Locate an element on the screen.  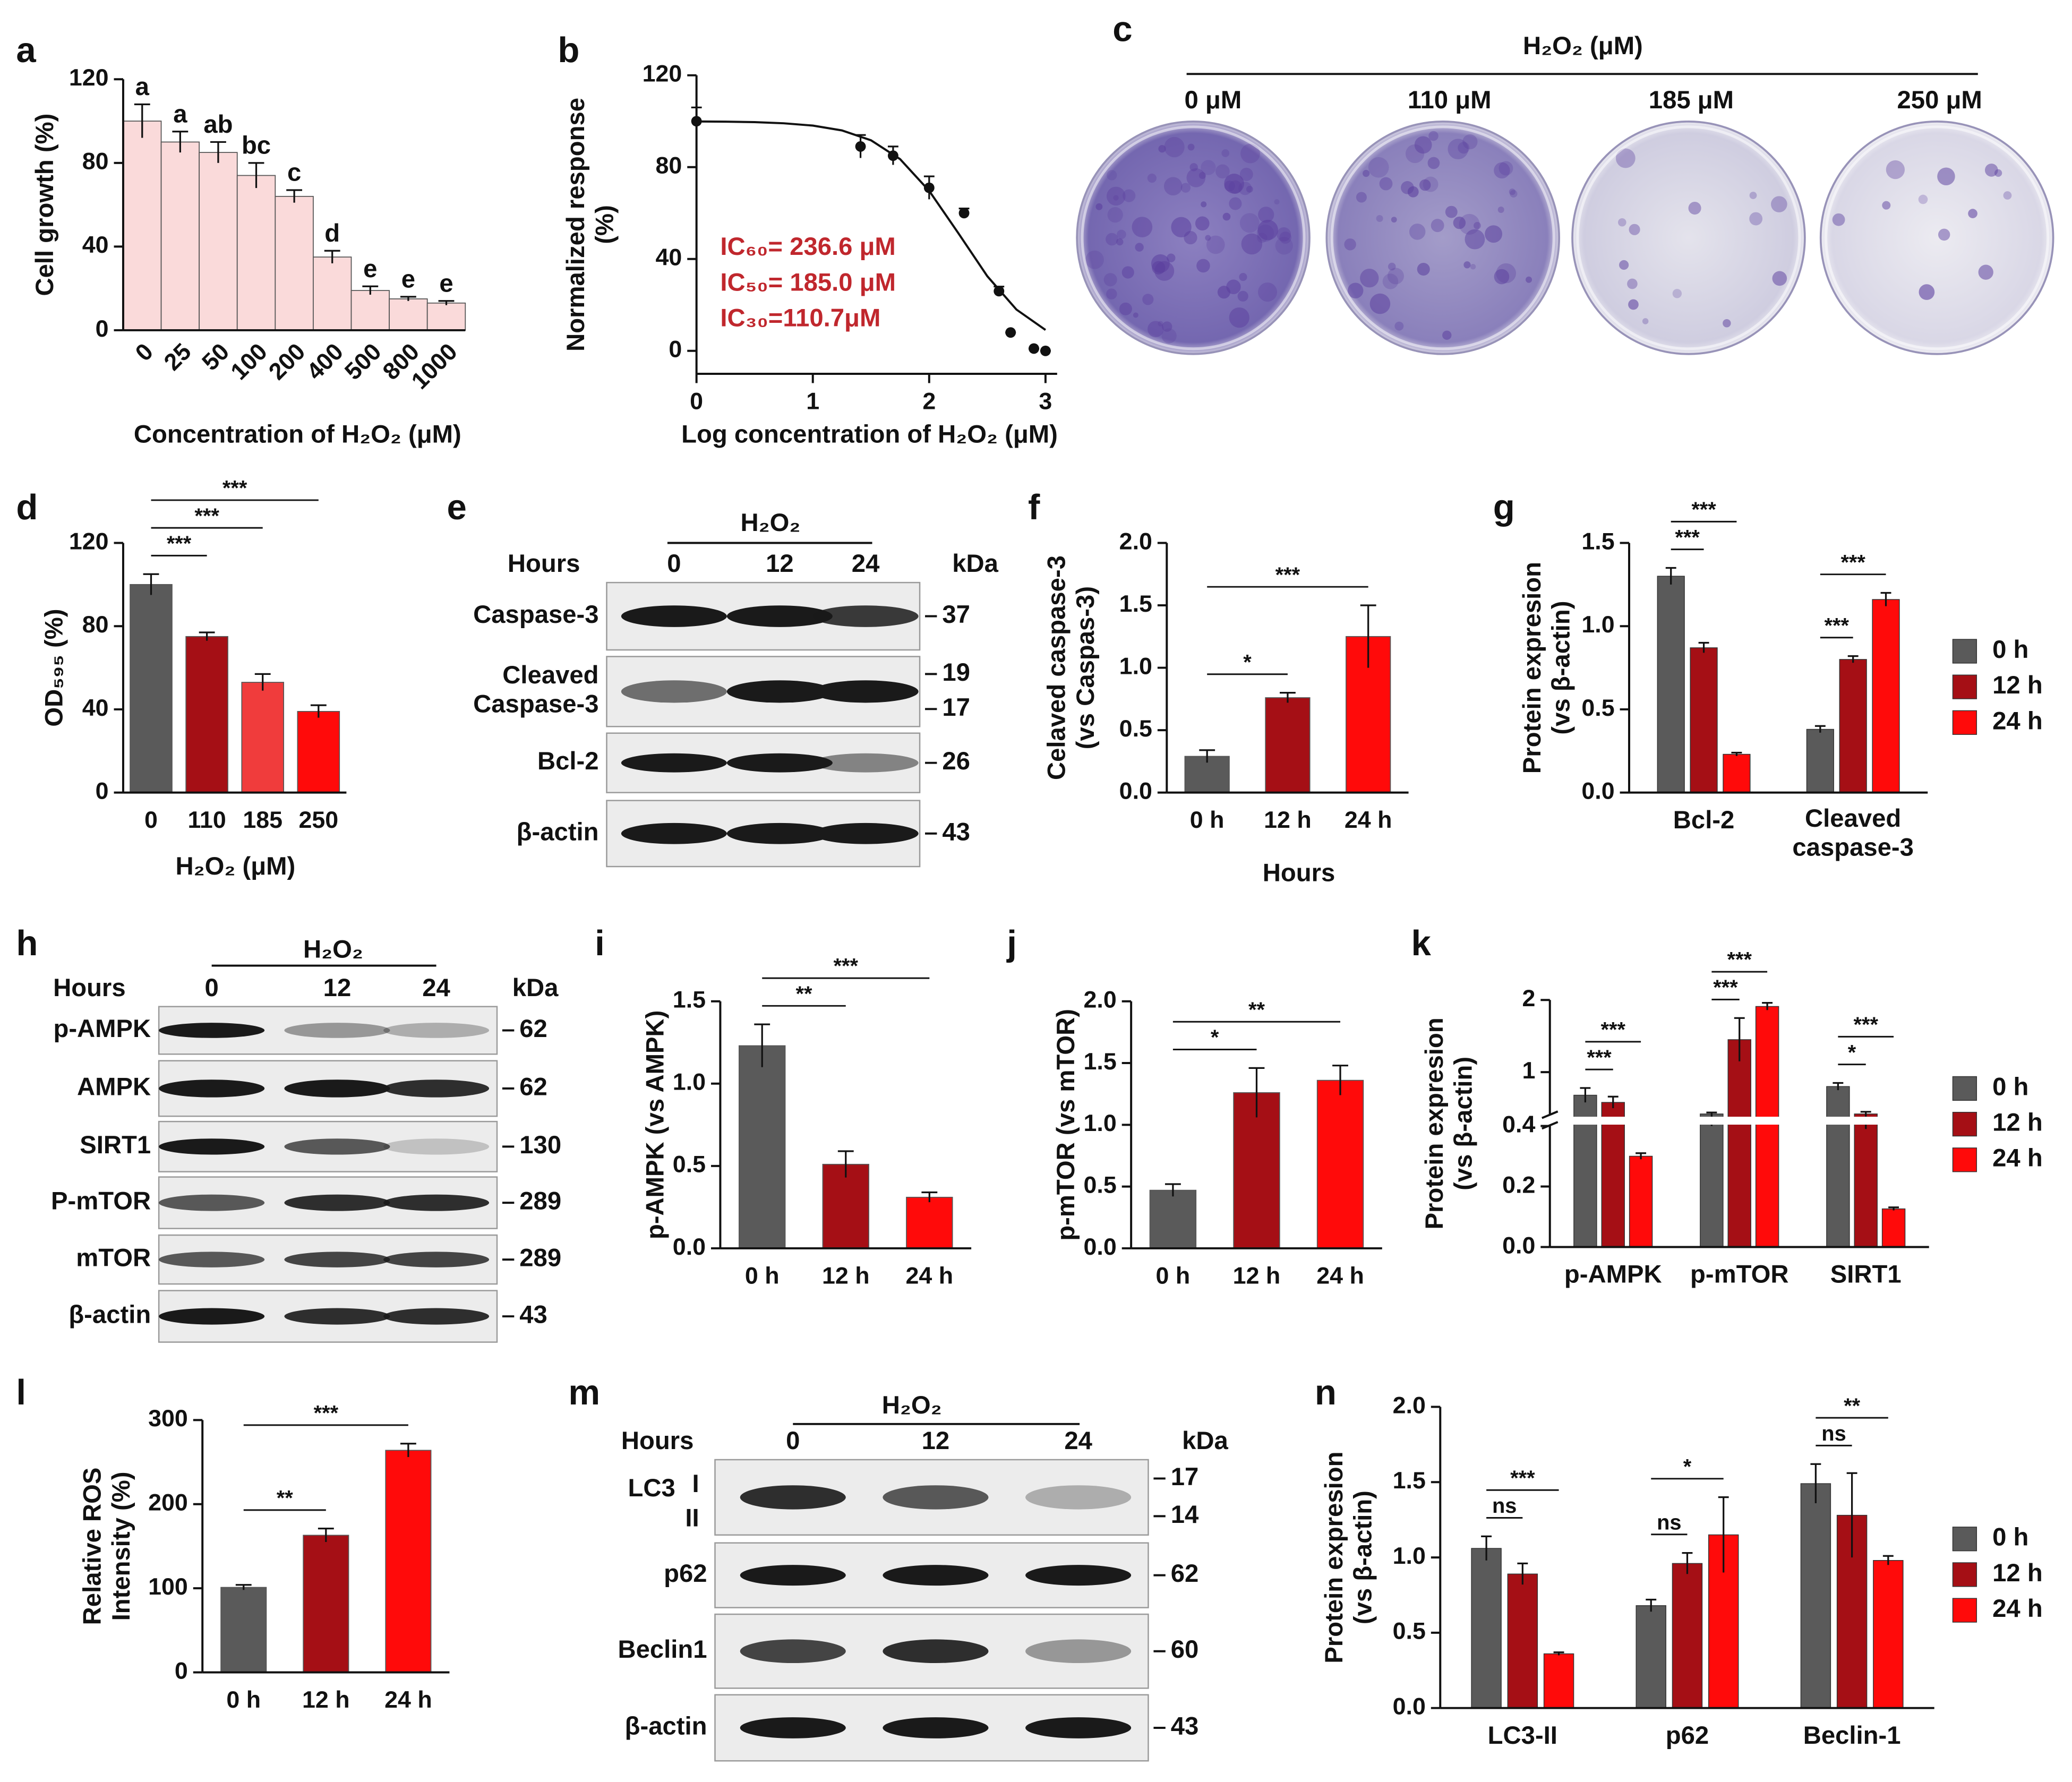
plate is located at coordinates (1443, 238).